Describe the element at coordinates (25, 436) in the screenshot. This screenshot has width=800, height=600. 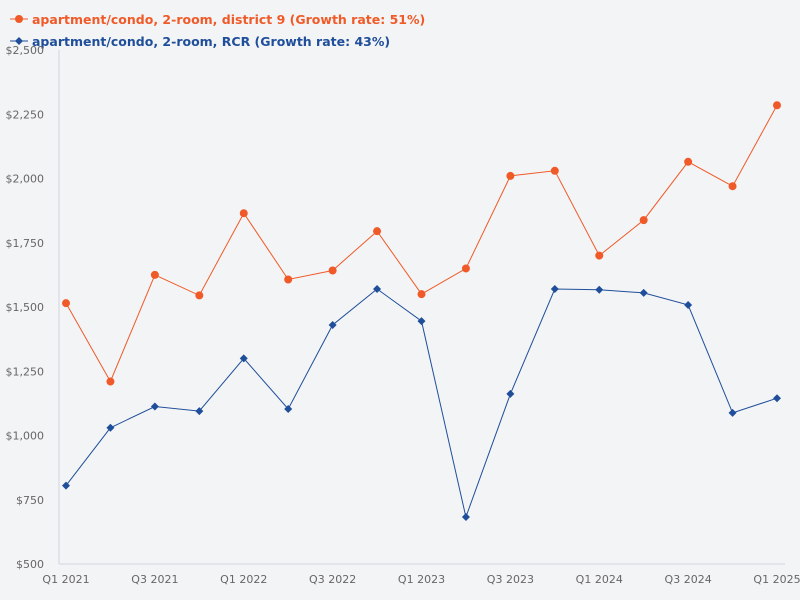
I see `y-tick-label: $1,000` at that location.